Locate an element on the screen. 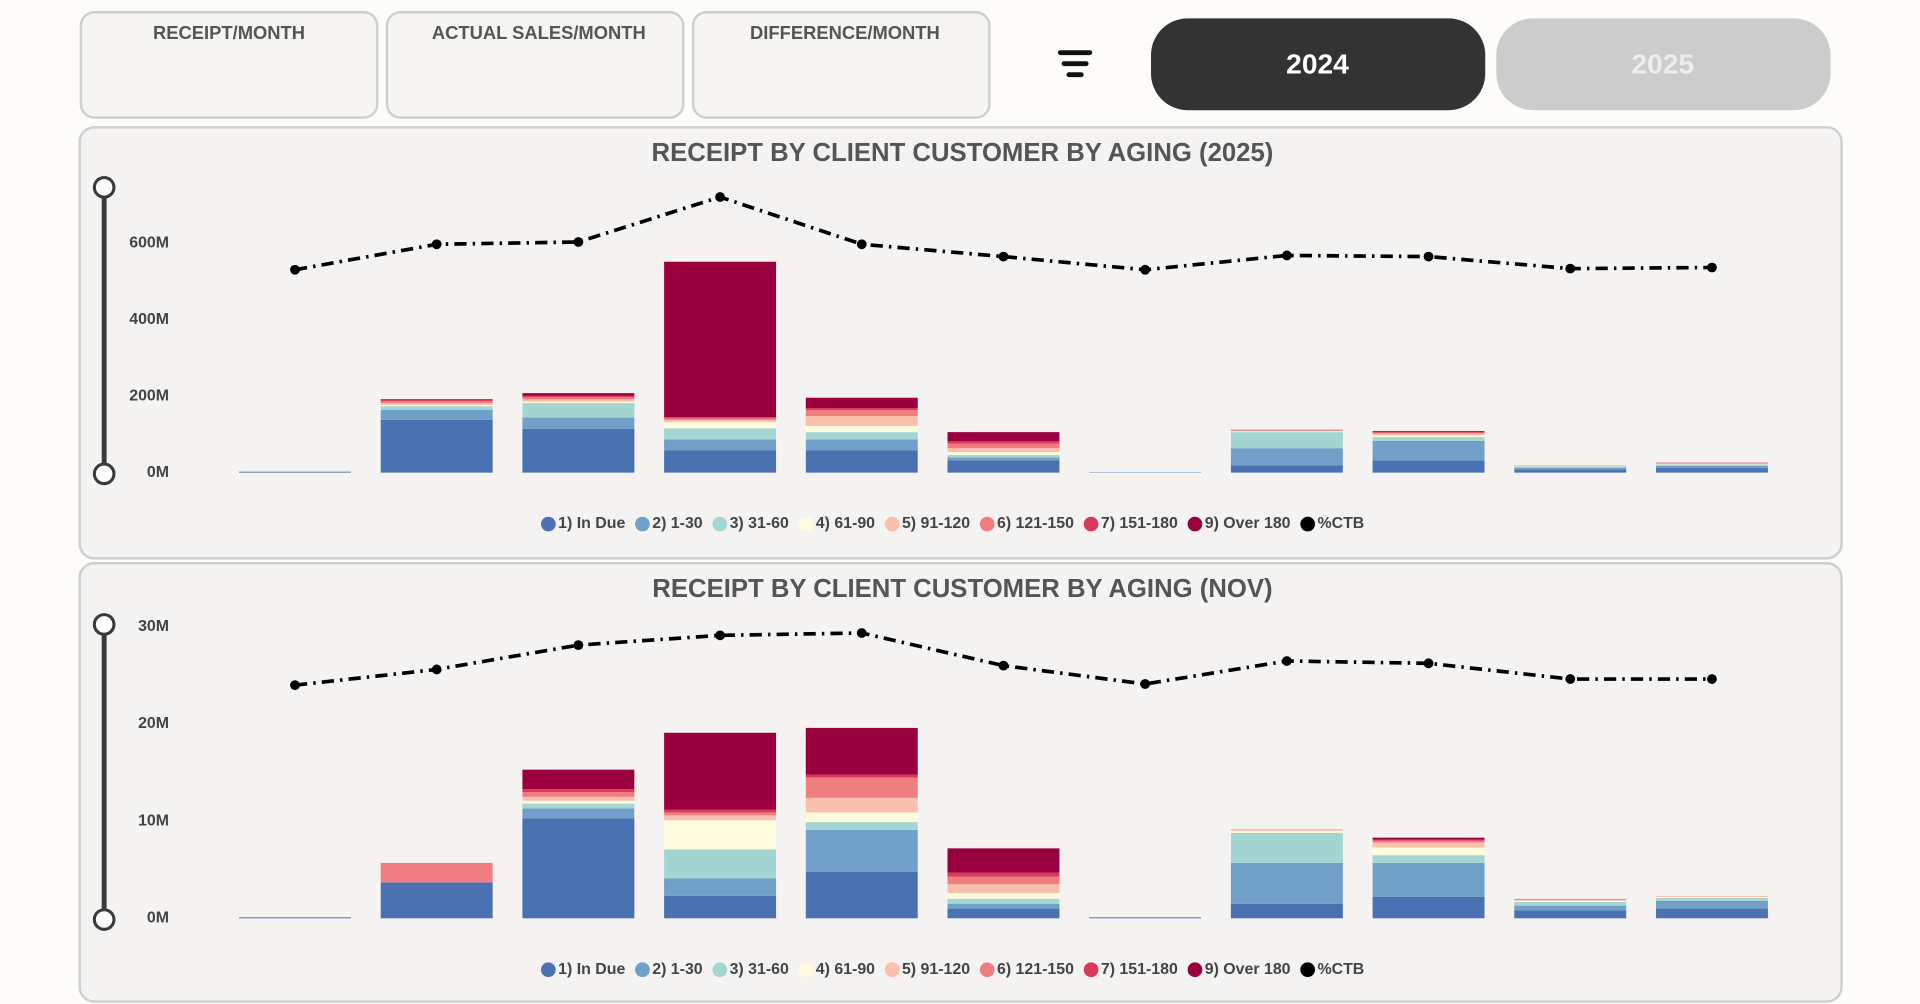  y-tick-label: 400M is located at coordinates (149, 319).